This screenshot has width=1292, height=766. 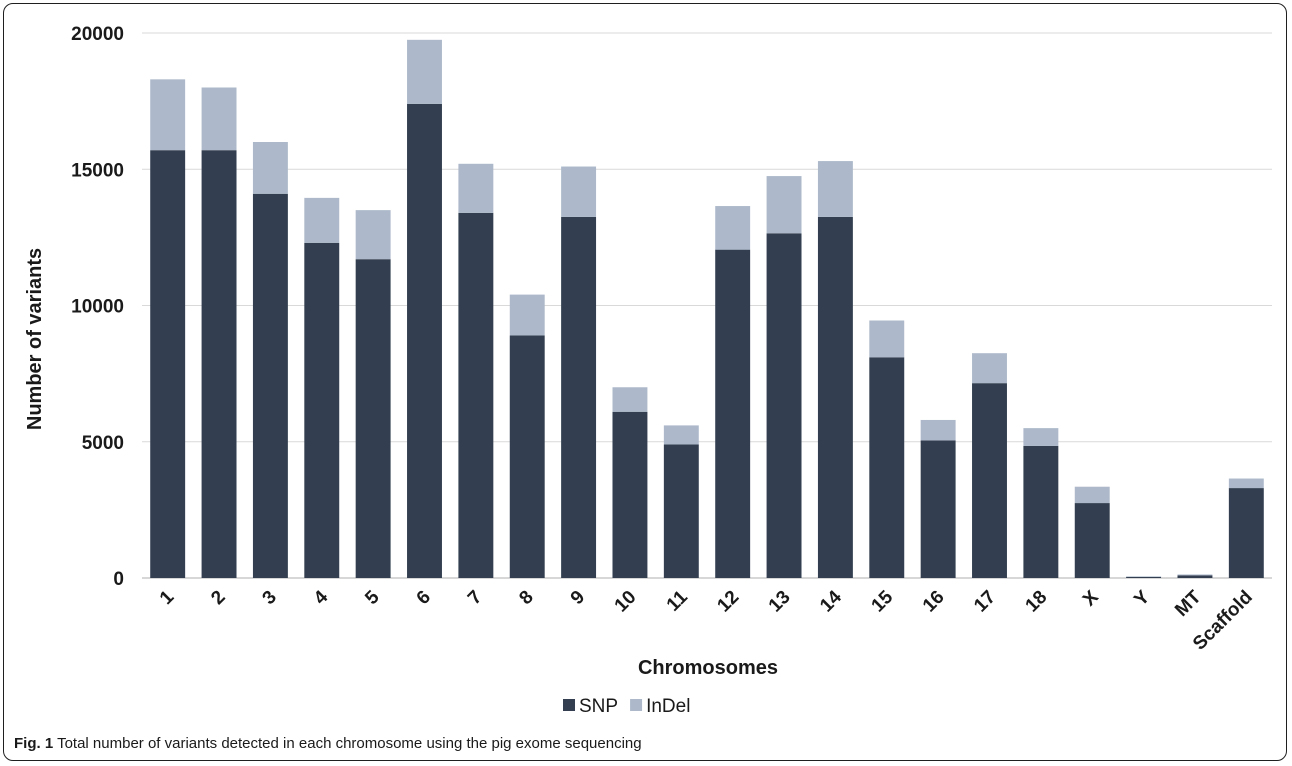 I want to click on bar-snp-x, so click(x=1092, y=540).